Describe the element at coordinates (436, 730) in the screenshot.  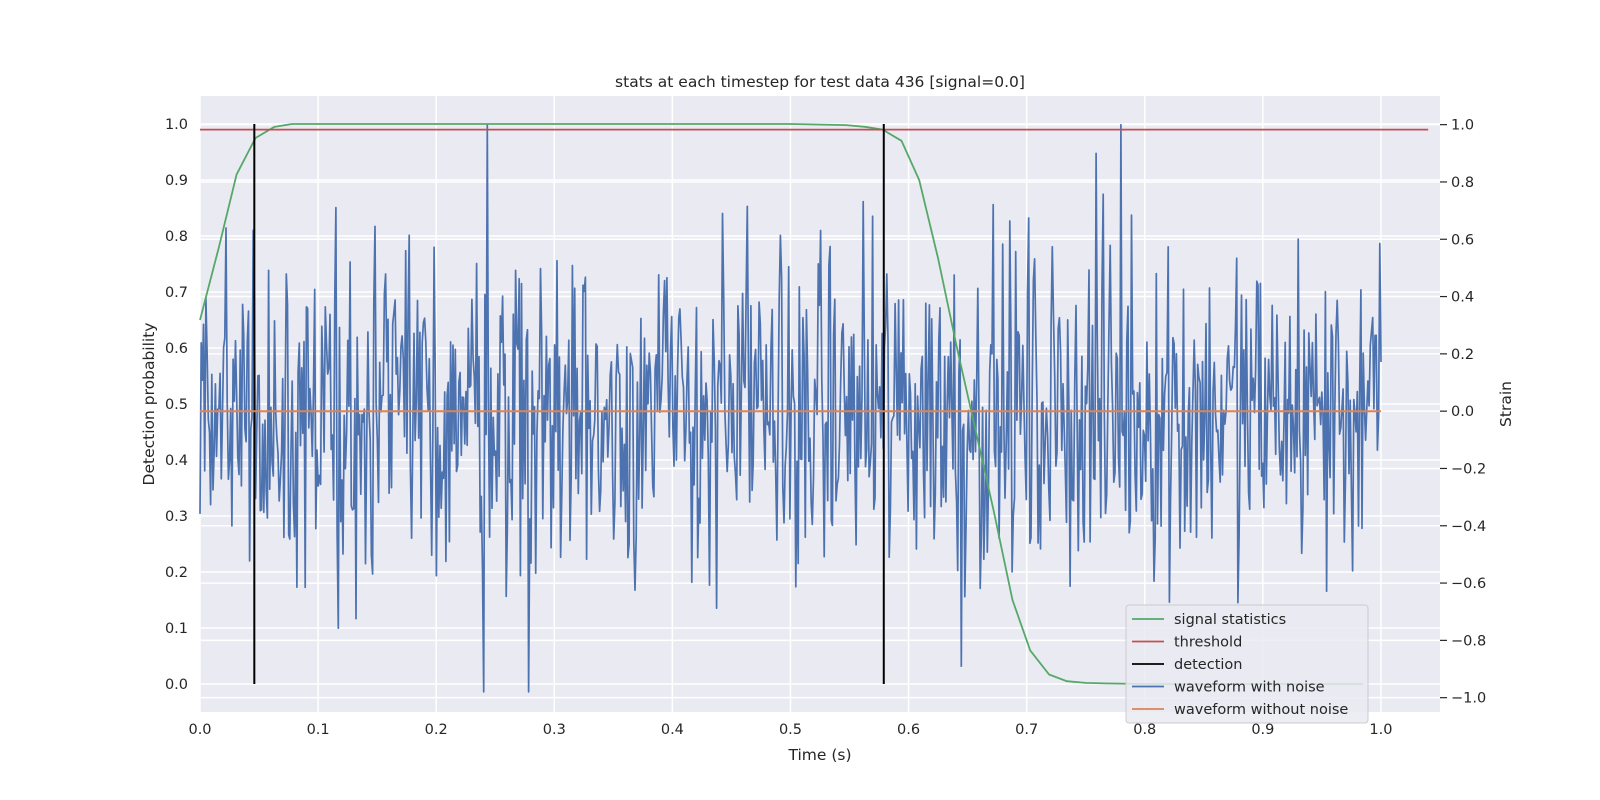
I see `x-tick-label: 0.2` at that location.